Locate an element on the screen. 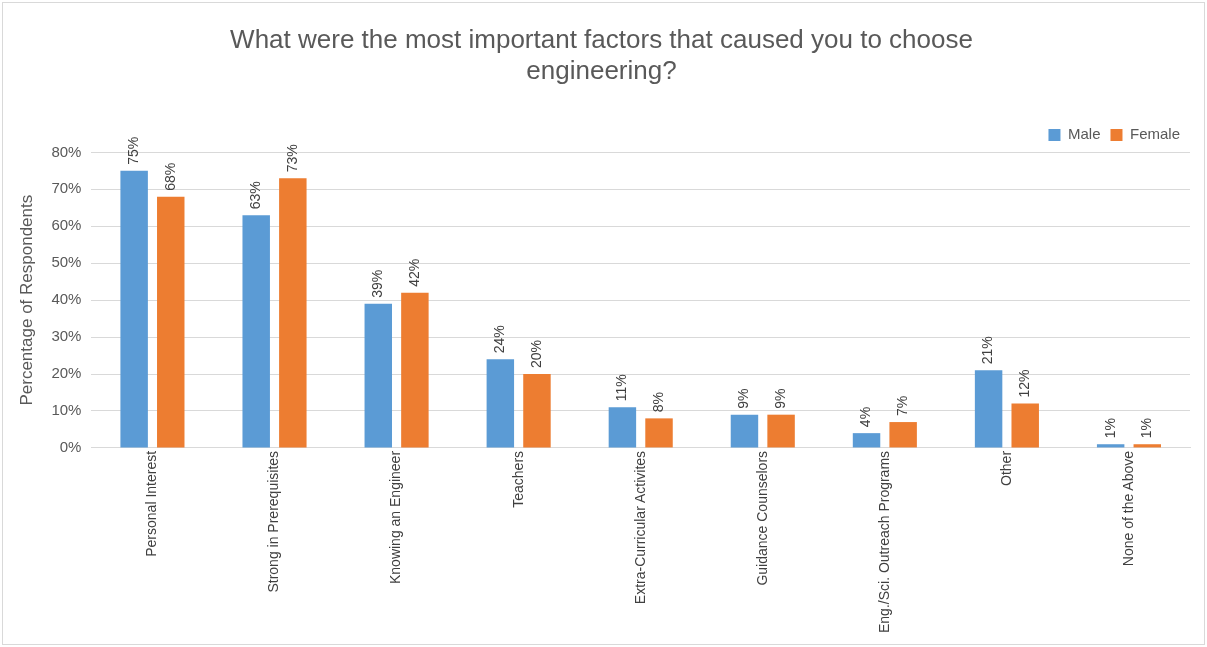 The height and width of the screenshot is (647, 1207). x-tick-label: Knowing an Engineer is located at coordinates (395, 517).